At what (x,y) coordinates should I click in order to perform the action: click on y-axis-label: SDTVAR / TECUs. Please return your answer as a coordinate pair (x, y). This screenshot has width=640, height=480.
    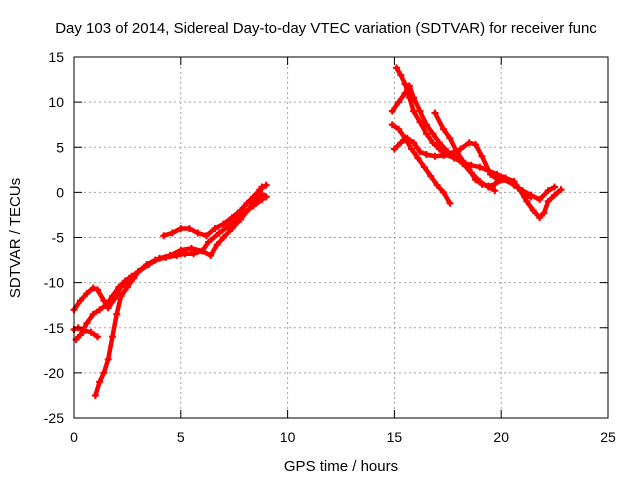
    Looking at the image, I should click on (15, 238).